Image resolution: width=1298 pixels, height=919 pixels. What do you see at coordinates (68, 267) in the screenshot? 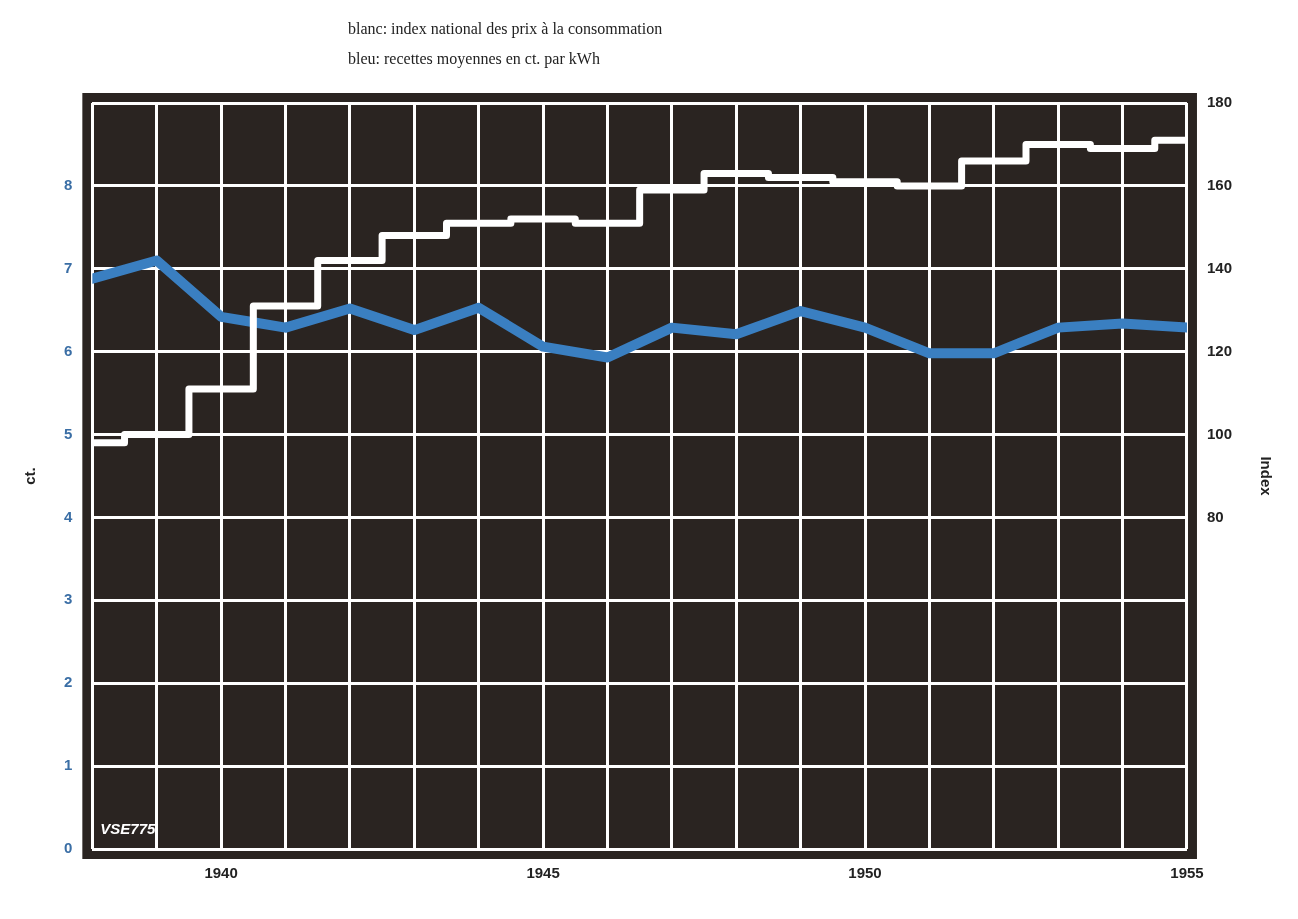
I see `y-tick-label: 7` at bounding box center [68, 267].